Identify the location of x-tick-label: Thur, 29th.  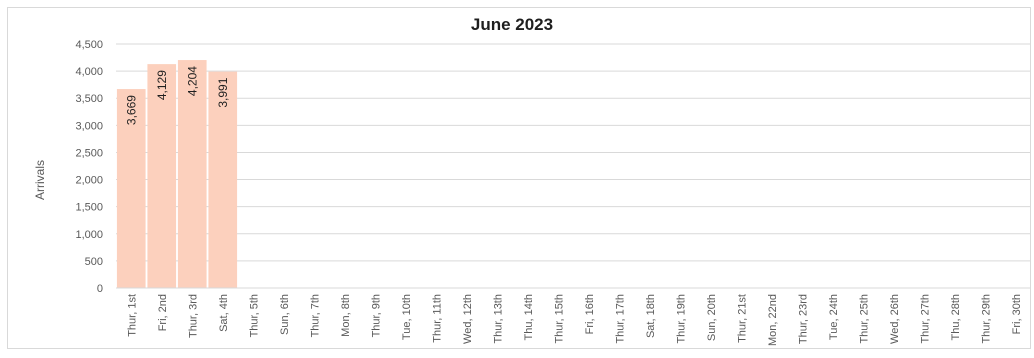
(986, 319).